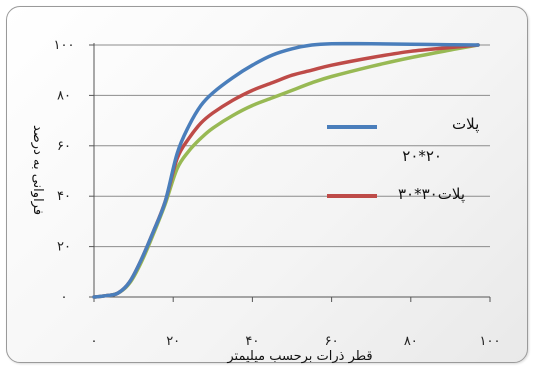  I want to click on x-tick-label-3: ۶۰, so click(332, 341).